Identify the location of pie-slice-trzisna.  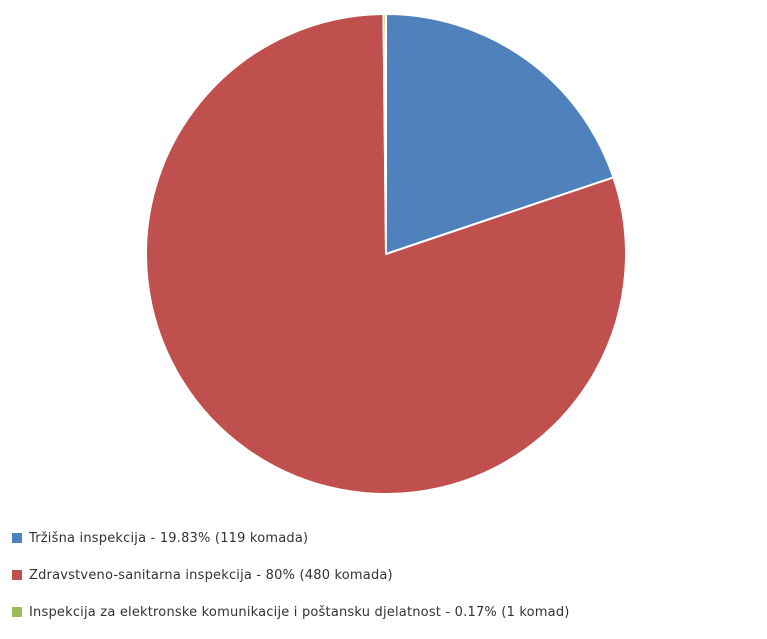
(500, 134).